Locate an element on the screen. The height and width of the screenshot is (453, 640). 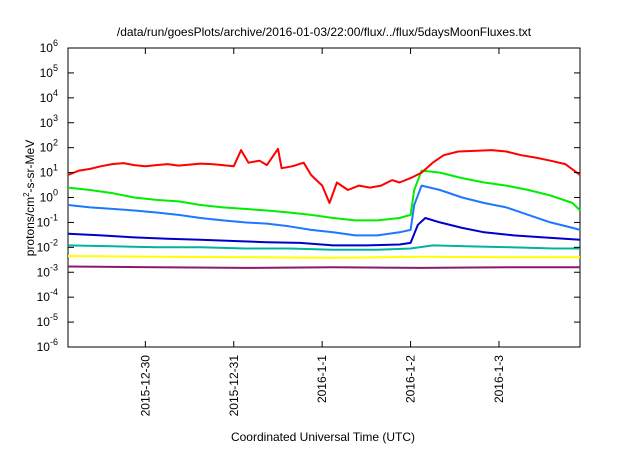
y-tick-label: 10² is located at coordinates (49, 146).